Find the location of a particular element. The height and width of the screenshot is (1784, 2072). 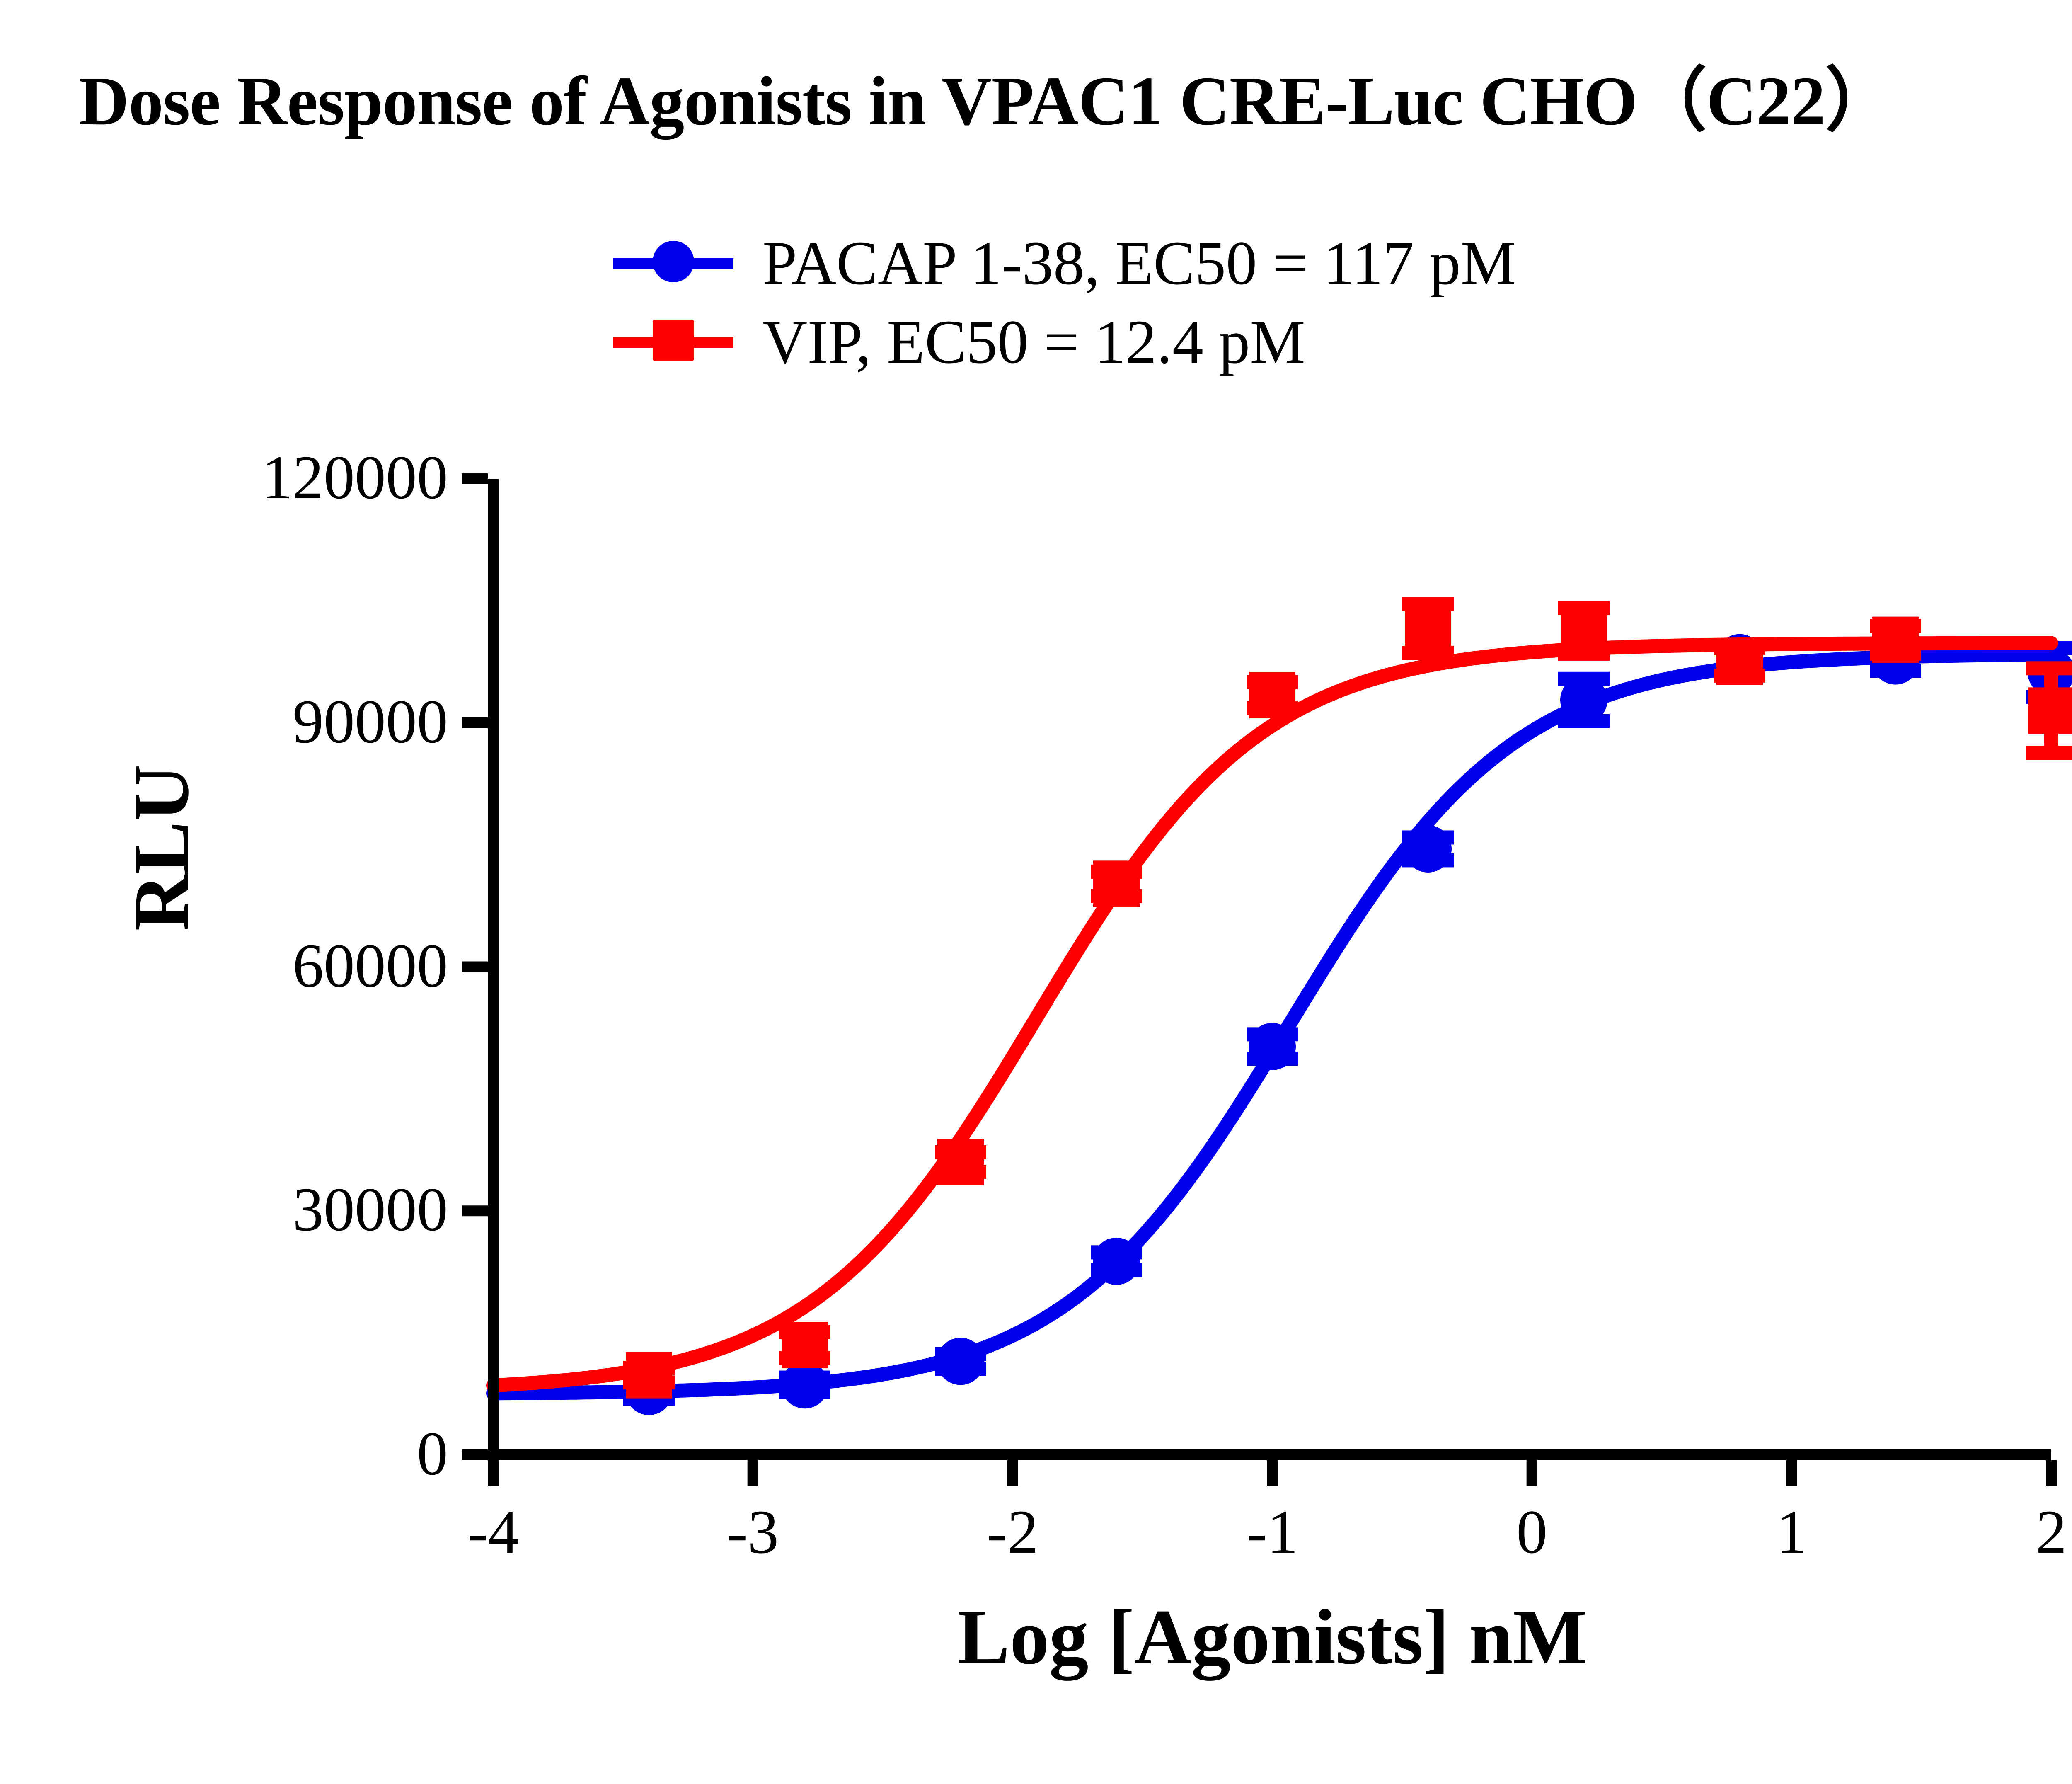

x-tick-label: -2 is located at coordinates (1012, 1532).